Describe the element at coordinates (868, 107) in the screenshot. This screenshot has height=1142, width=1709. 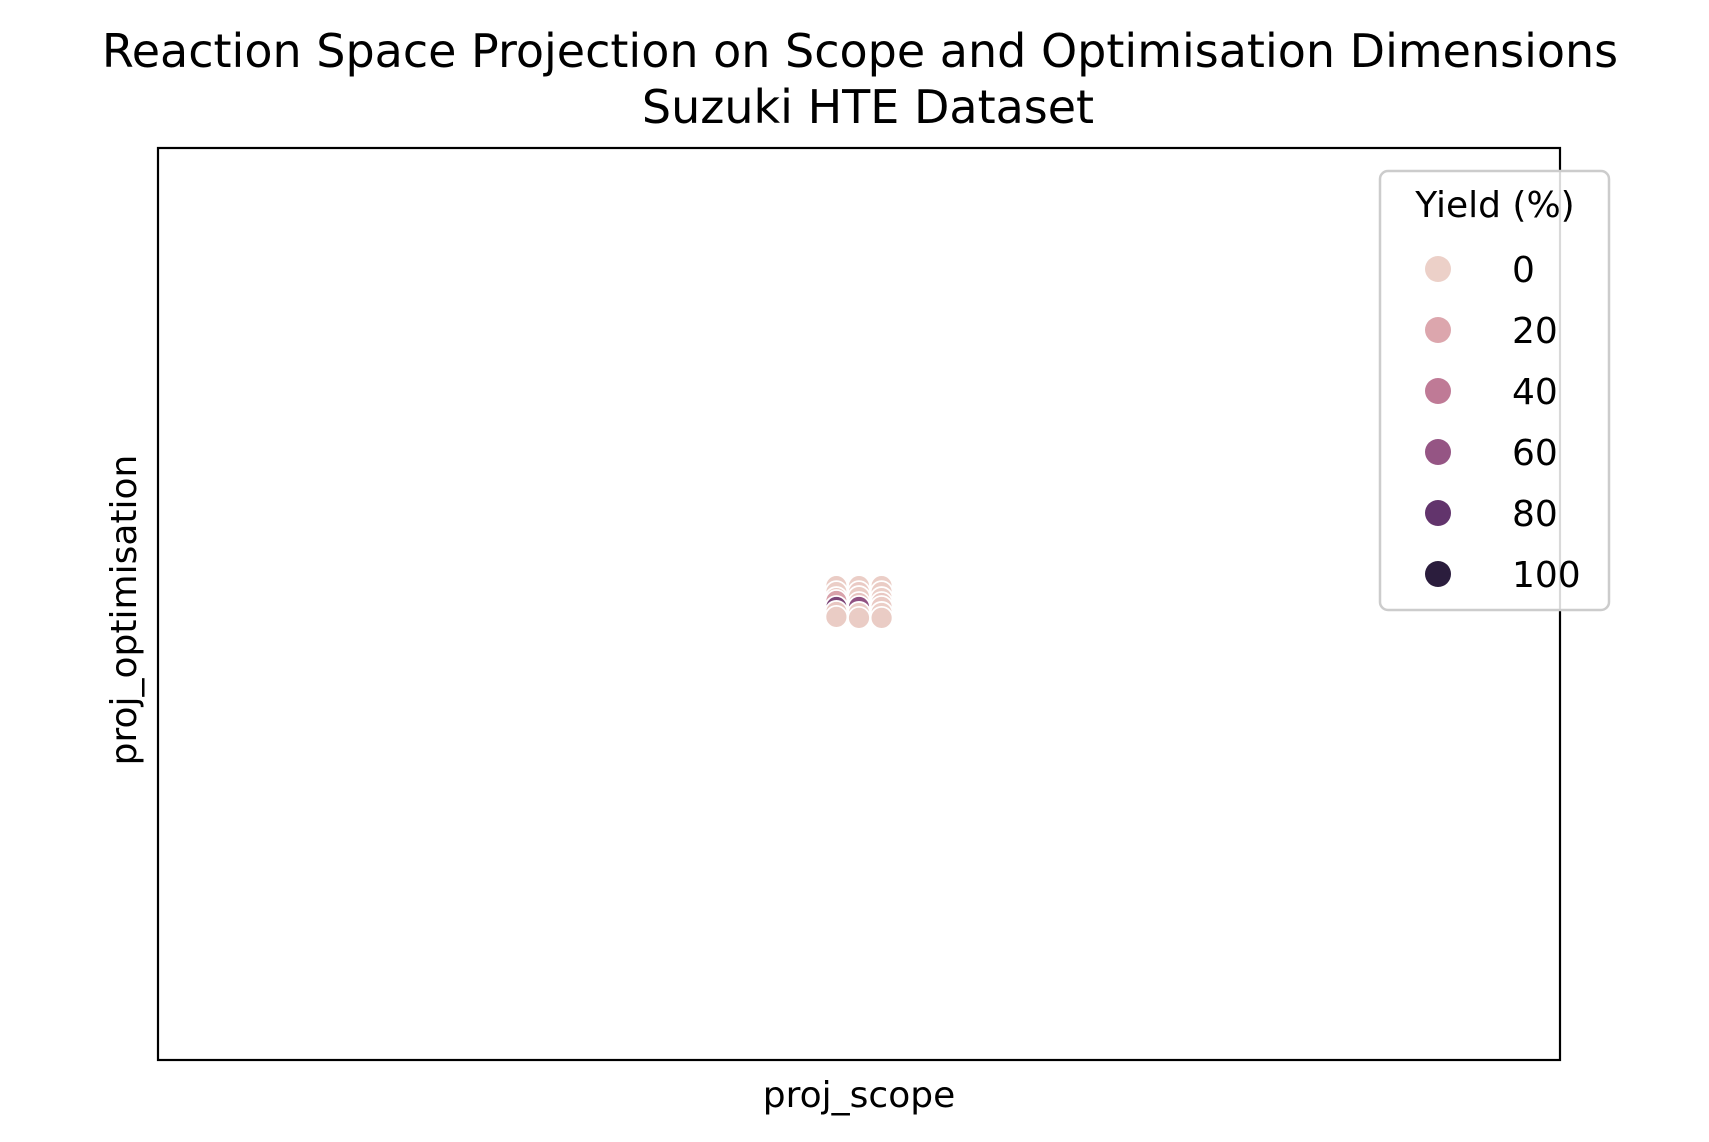
I see `chart-title-line-2: Suzuki HTE Dataset` at that location.